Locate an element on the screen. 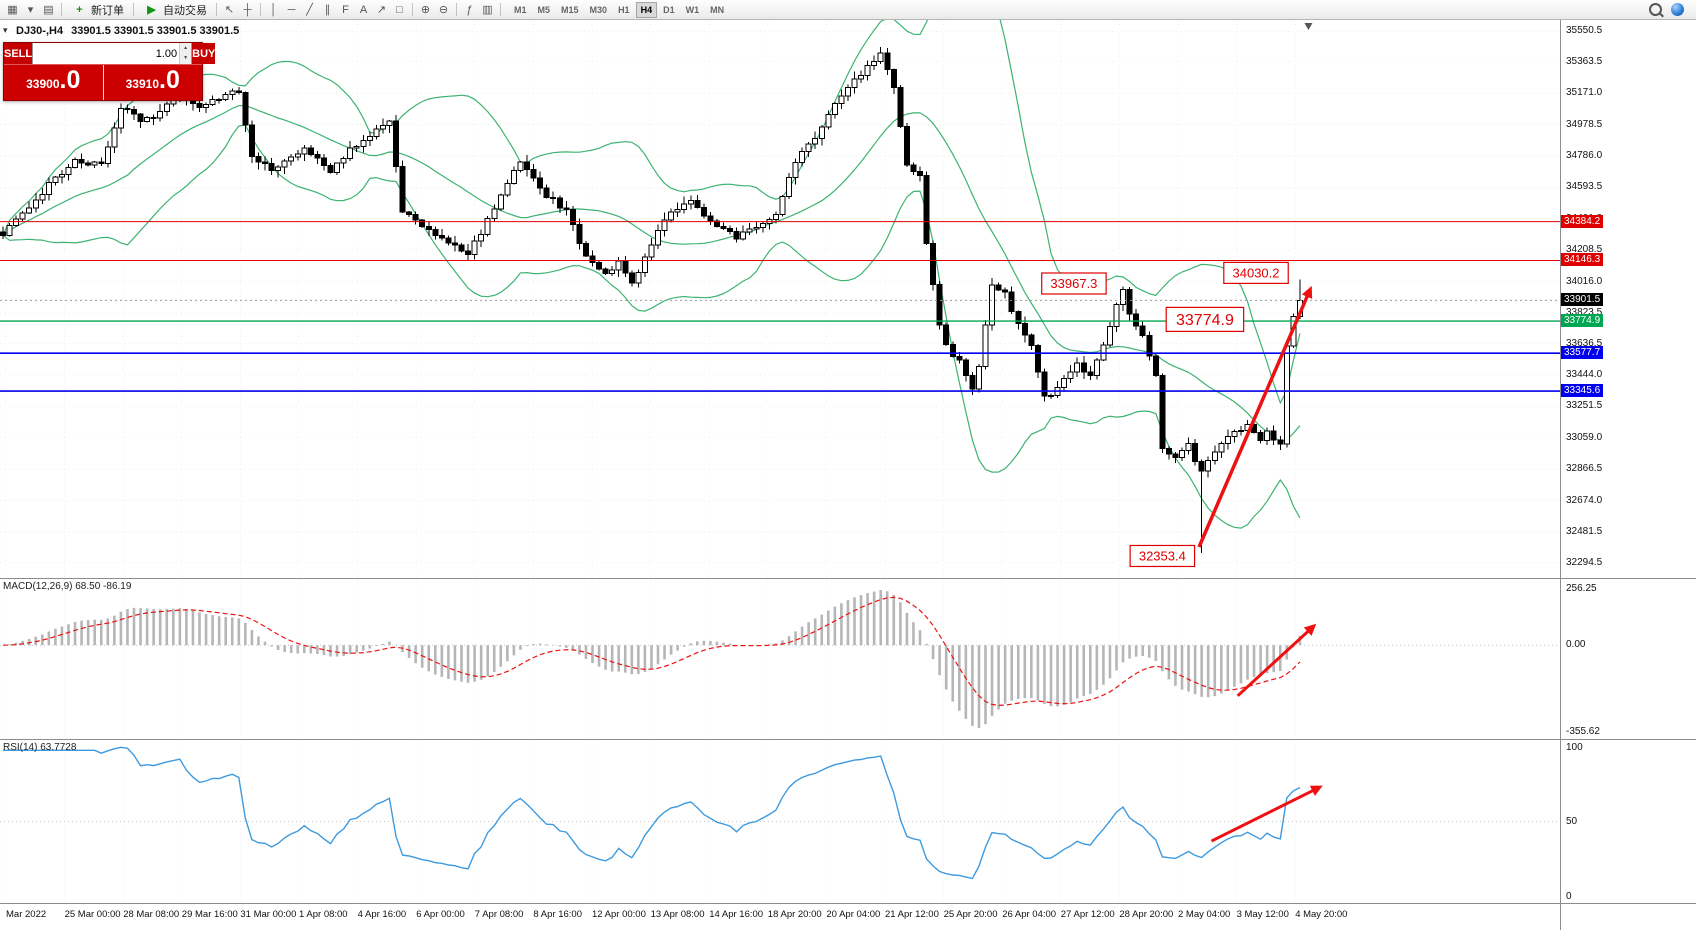 Image resolution: width=1696 pixels, height=935 pixels. templates-icon: ▥ is located at coordinates (487, 10).